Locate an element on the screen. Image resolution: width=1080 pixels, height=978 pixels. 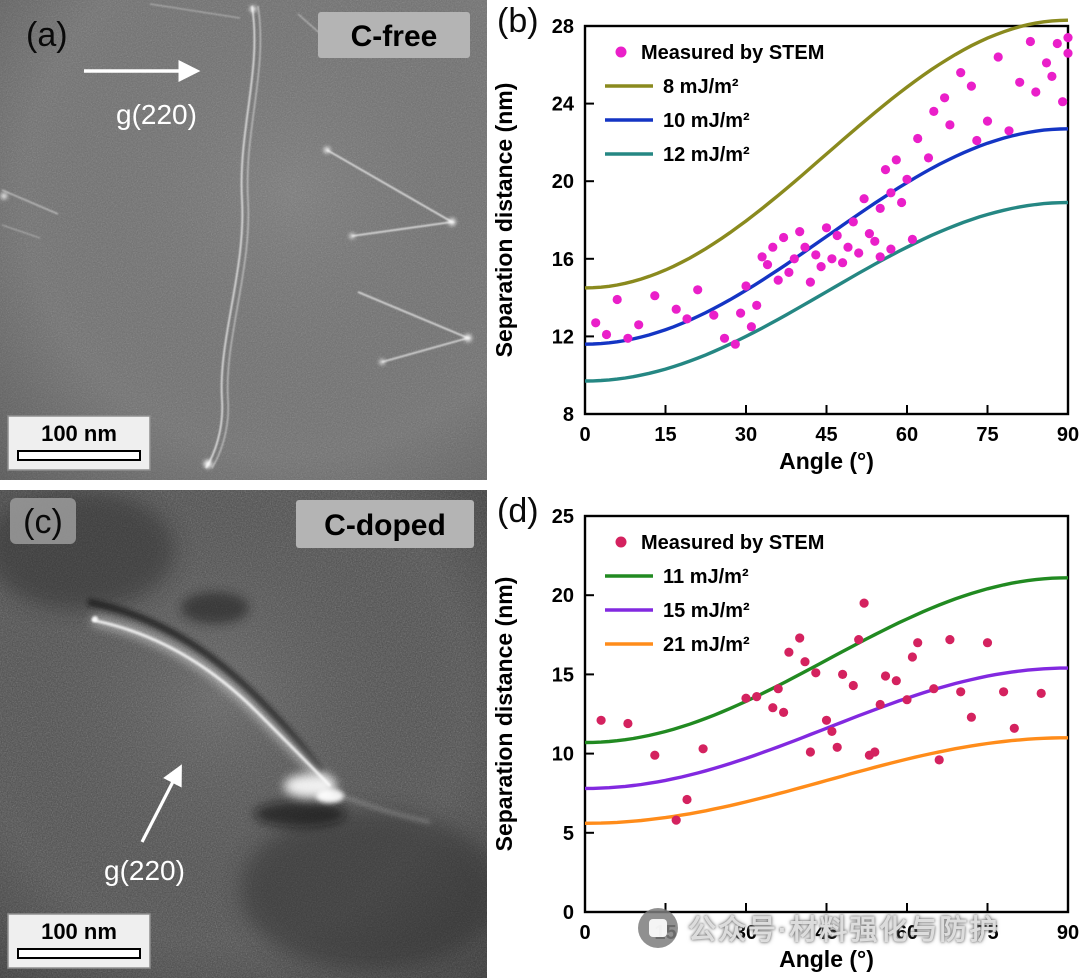
legend-scatter-label: Measured by STEM is located at coordinates (732, 53).